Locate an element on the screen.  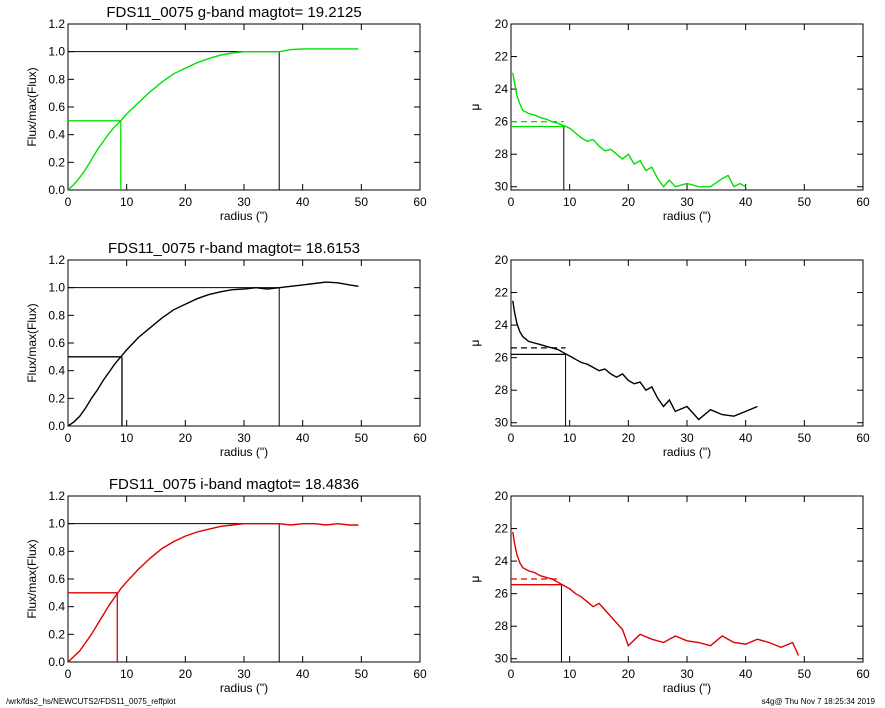
footer-timestamp: s4g@ Thu Nov 7 18:25:34 2019 is located at coordinates (818, 701).